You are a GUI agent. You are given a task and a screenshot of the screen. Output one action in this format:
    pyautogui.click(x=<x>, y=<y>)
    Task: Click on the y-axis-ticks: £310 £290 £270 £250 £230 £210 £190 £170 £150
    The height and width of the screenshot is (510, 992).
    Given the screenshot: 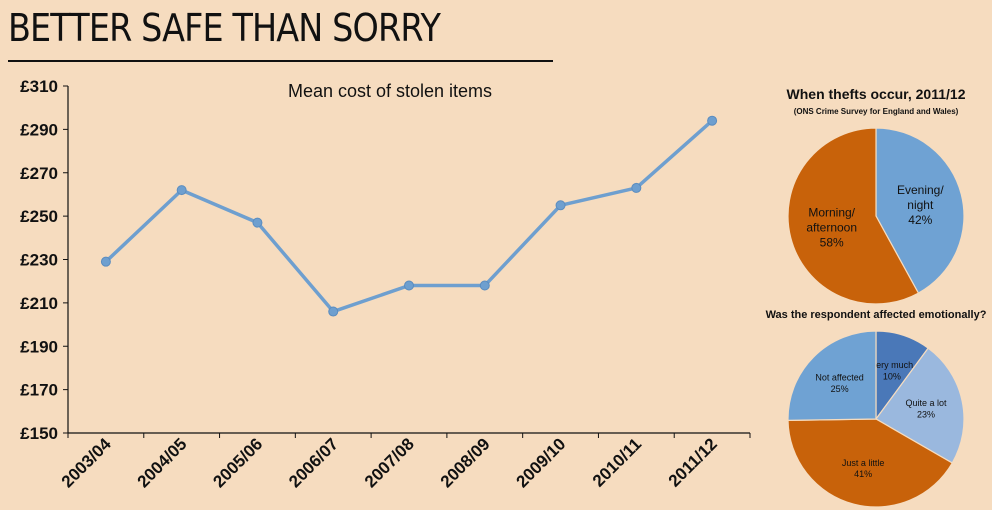 What is the action you would take?
    pyautogui.click(x=44, y=260)
    